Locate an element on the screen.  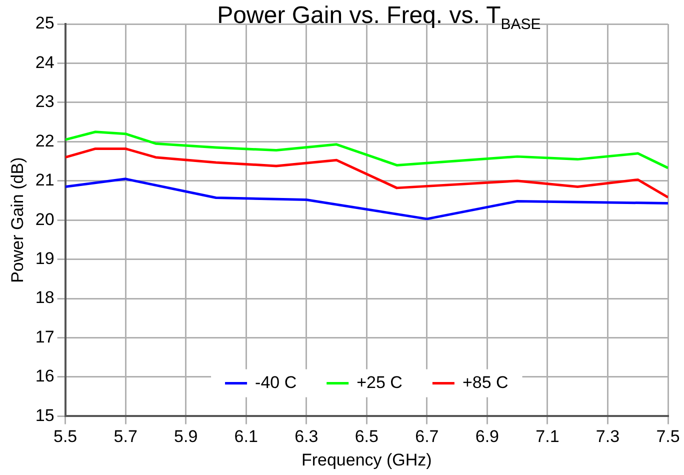
chart-title: Power Gain vs. Freq. vs. T$_{BASE}$ is located at coordinates (379, 17).